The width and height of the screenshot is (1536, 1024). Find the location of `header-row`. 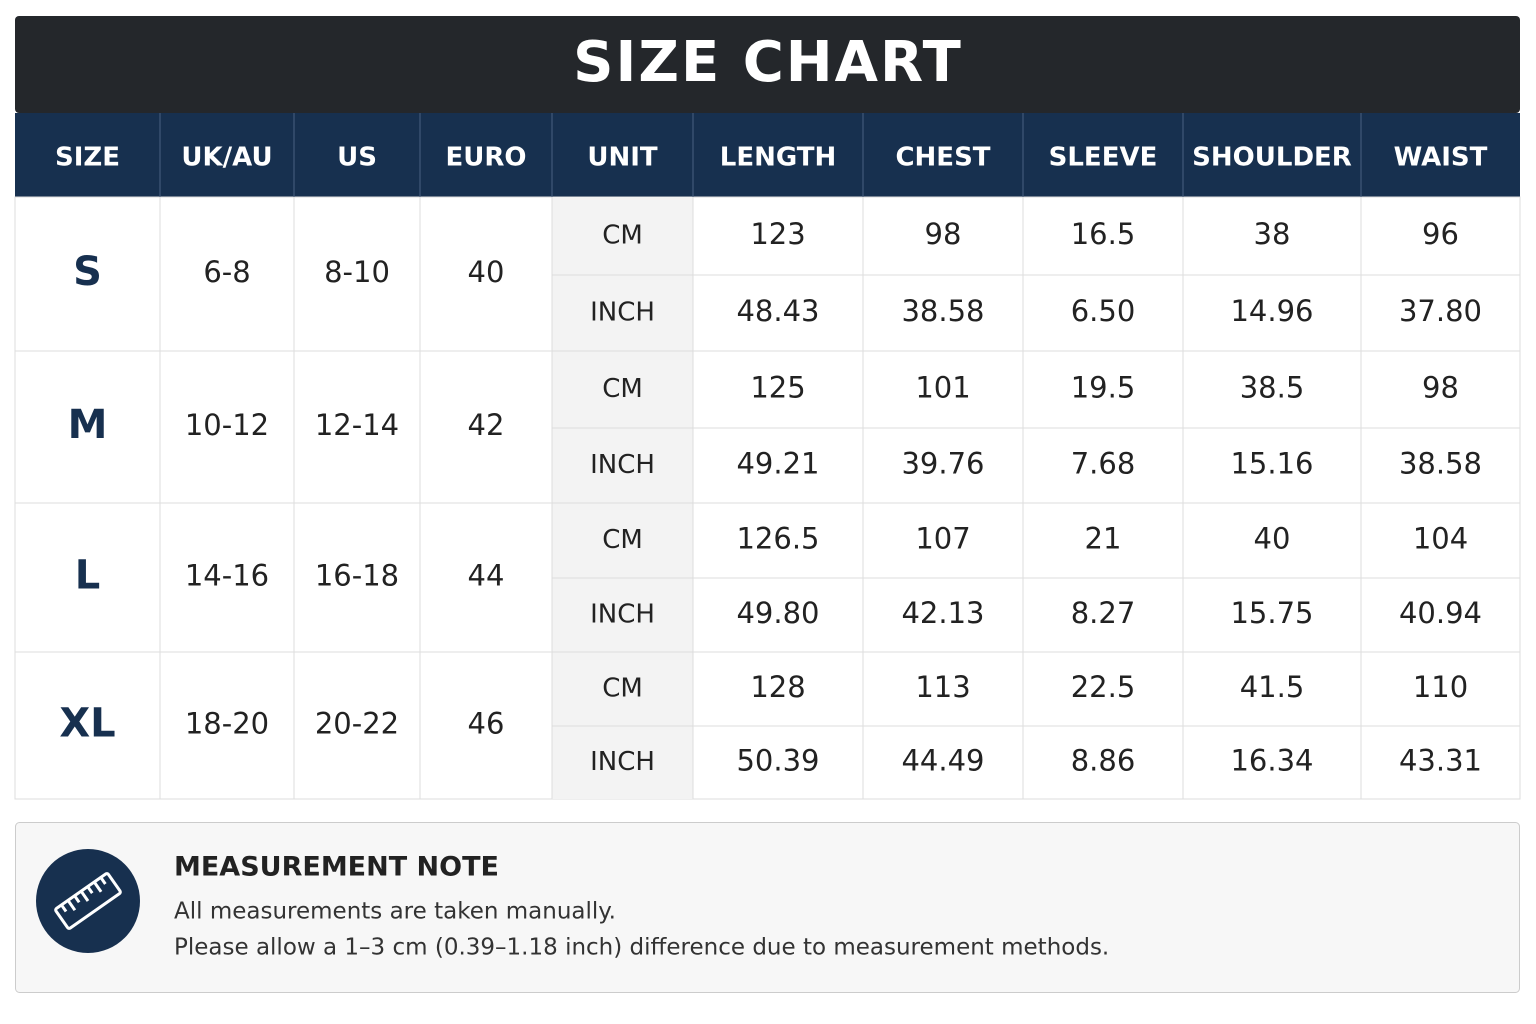

header-row is located at coordinates (767, 155).